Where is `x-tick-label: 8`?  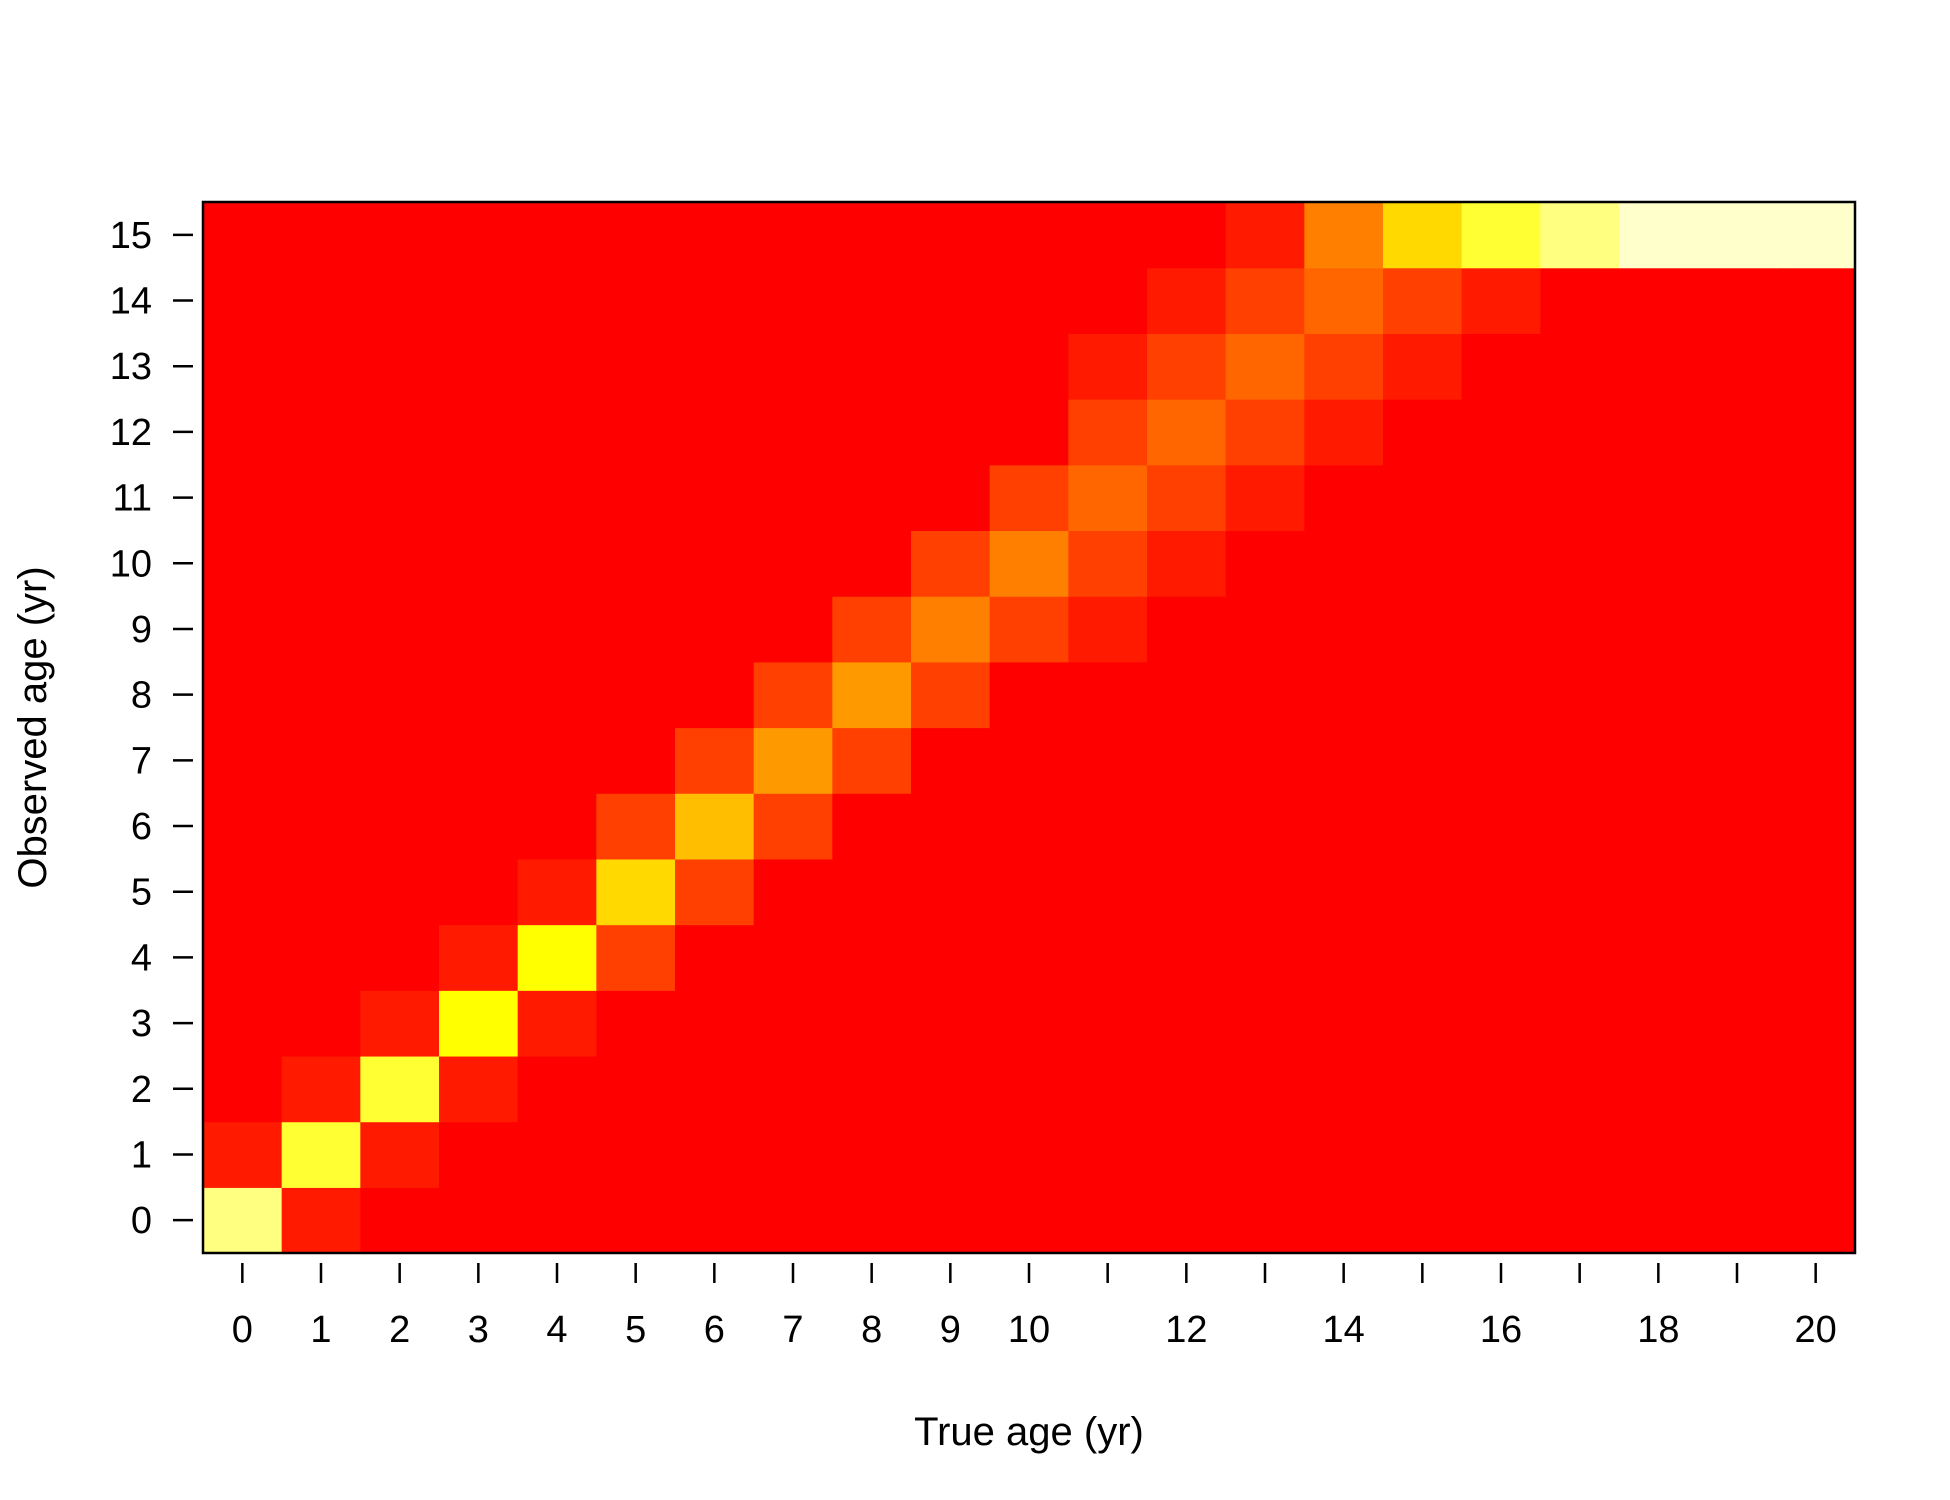
x-tick-label: 8 is located at coordinates (871, 1330).